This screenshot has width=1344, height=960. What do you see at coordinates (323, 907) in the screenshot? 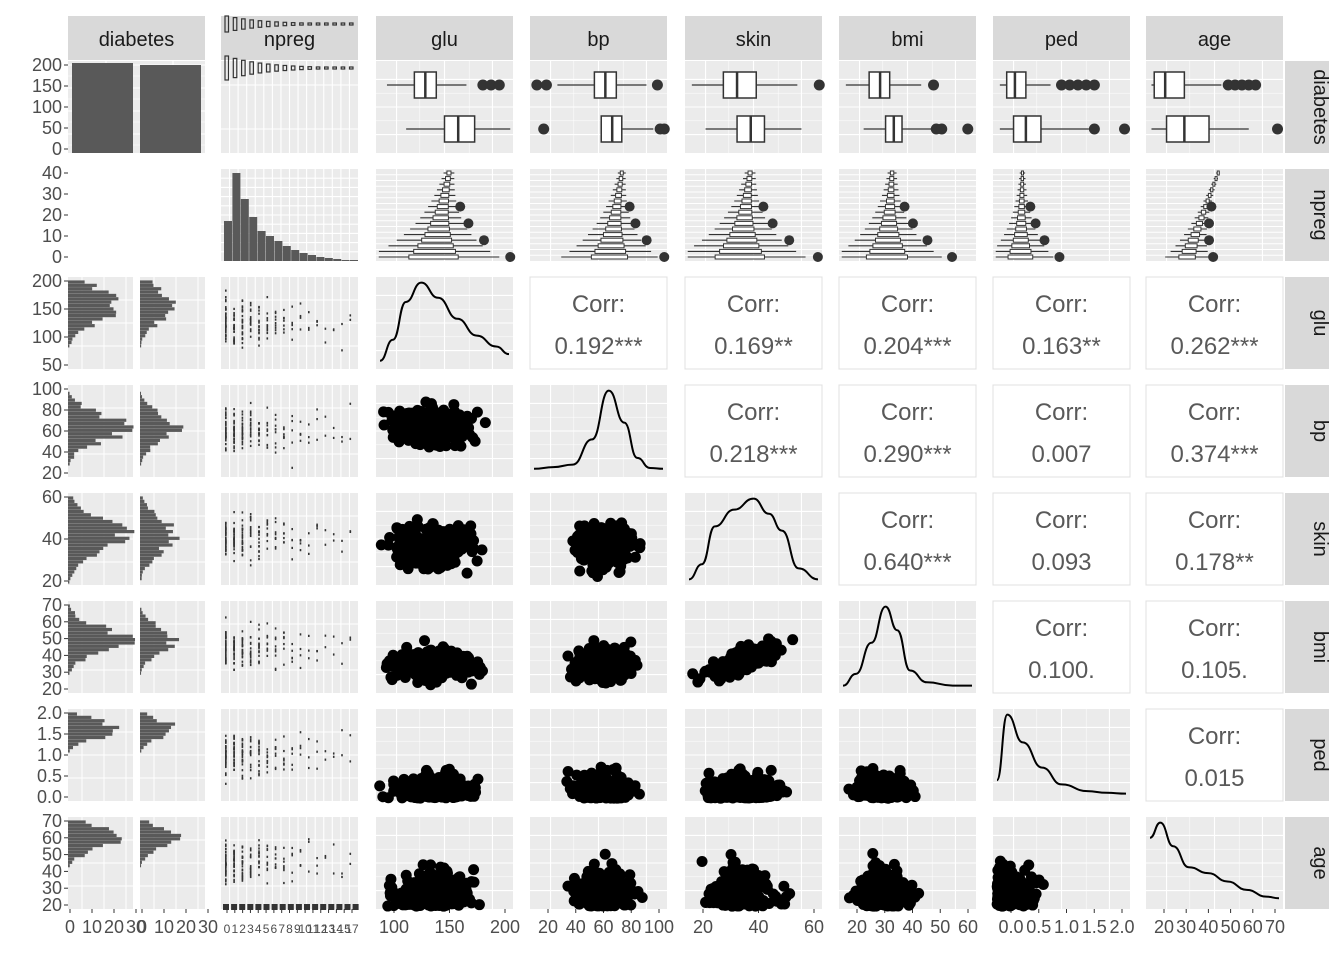
I see `npreg-marker` at bounding box center [323, 907].